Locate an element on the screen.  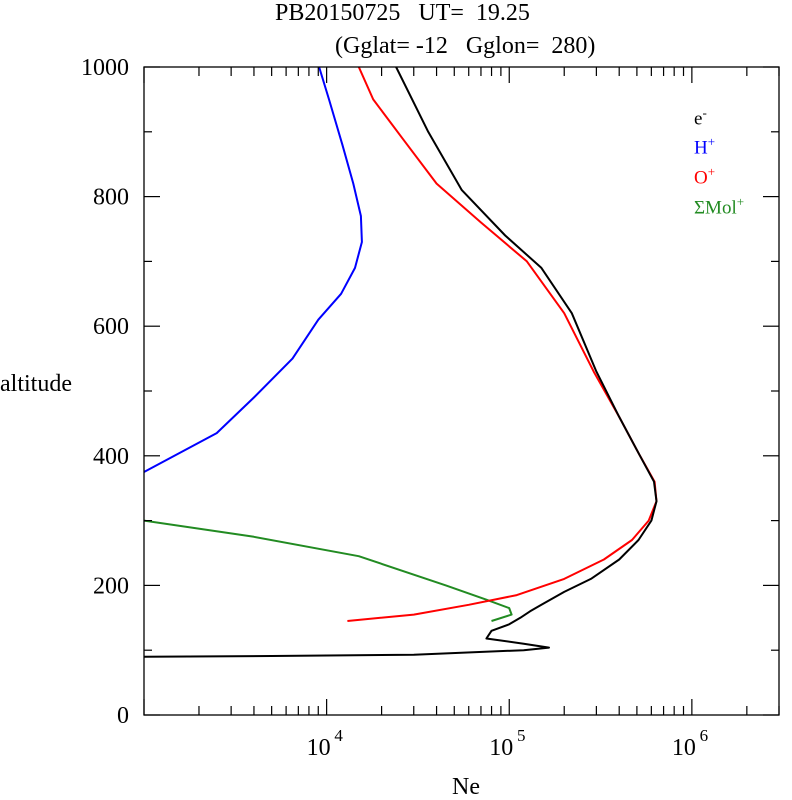
legend-label-sup: - is located at coordinates (704, 112).